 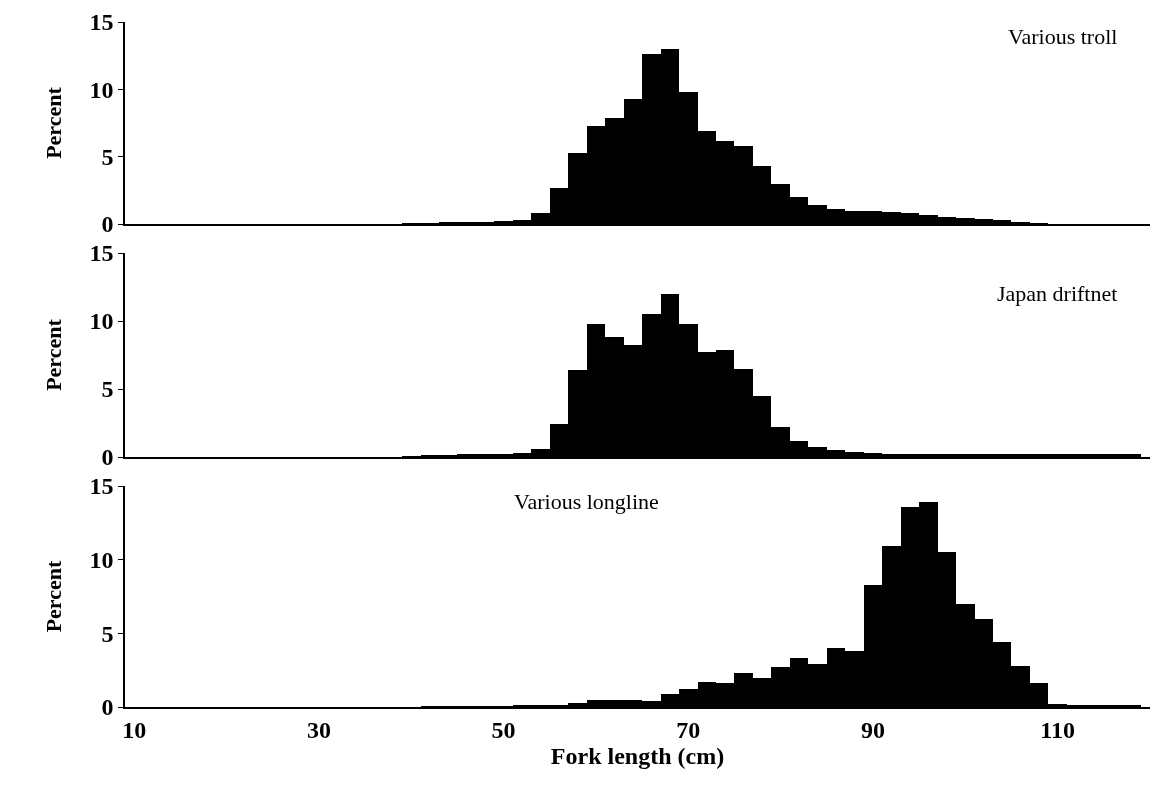 What do you see at coordinates (1057, 729) in the screenshot?
I see `x-tick-label: 110` at bounding box center [1057, 729].